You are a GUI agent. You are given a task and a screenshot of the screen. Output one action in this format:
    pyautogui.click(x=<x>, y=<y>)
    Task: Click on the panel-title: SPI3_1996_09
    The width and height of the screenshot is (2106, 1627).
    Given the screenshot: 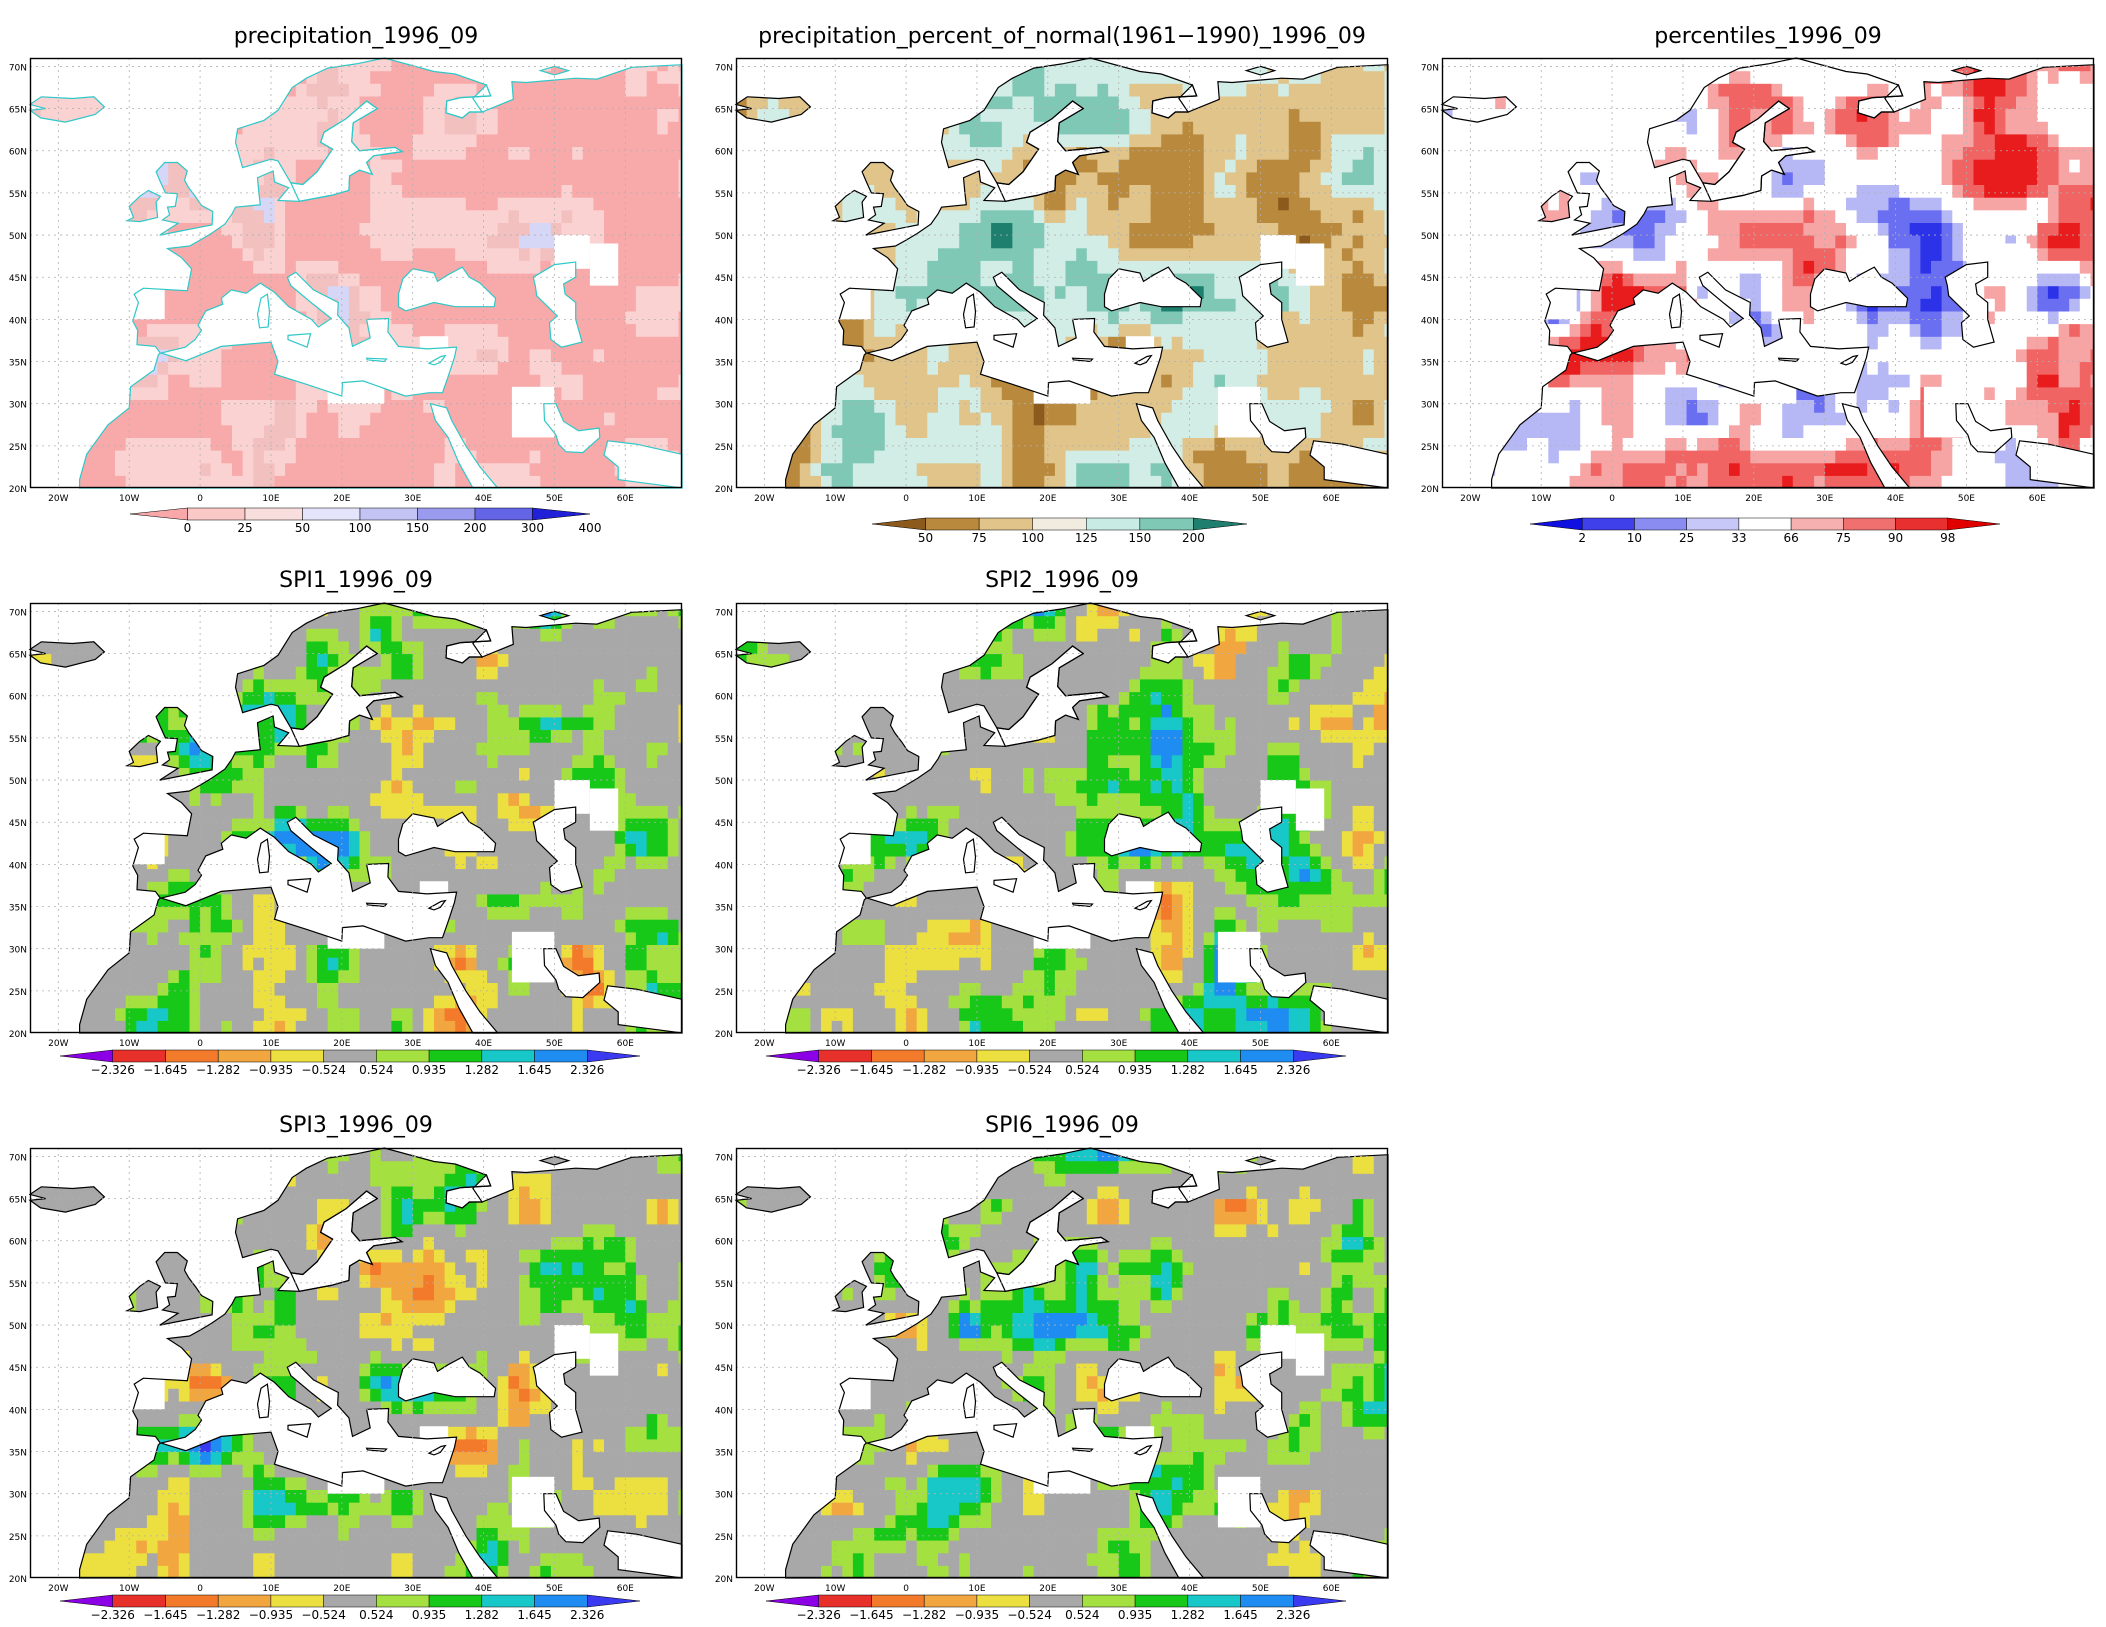 What is the action you would take?
    pyautogui.click(x=356, y=1125)
    